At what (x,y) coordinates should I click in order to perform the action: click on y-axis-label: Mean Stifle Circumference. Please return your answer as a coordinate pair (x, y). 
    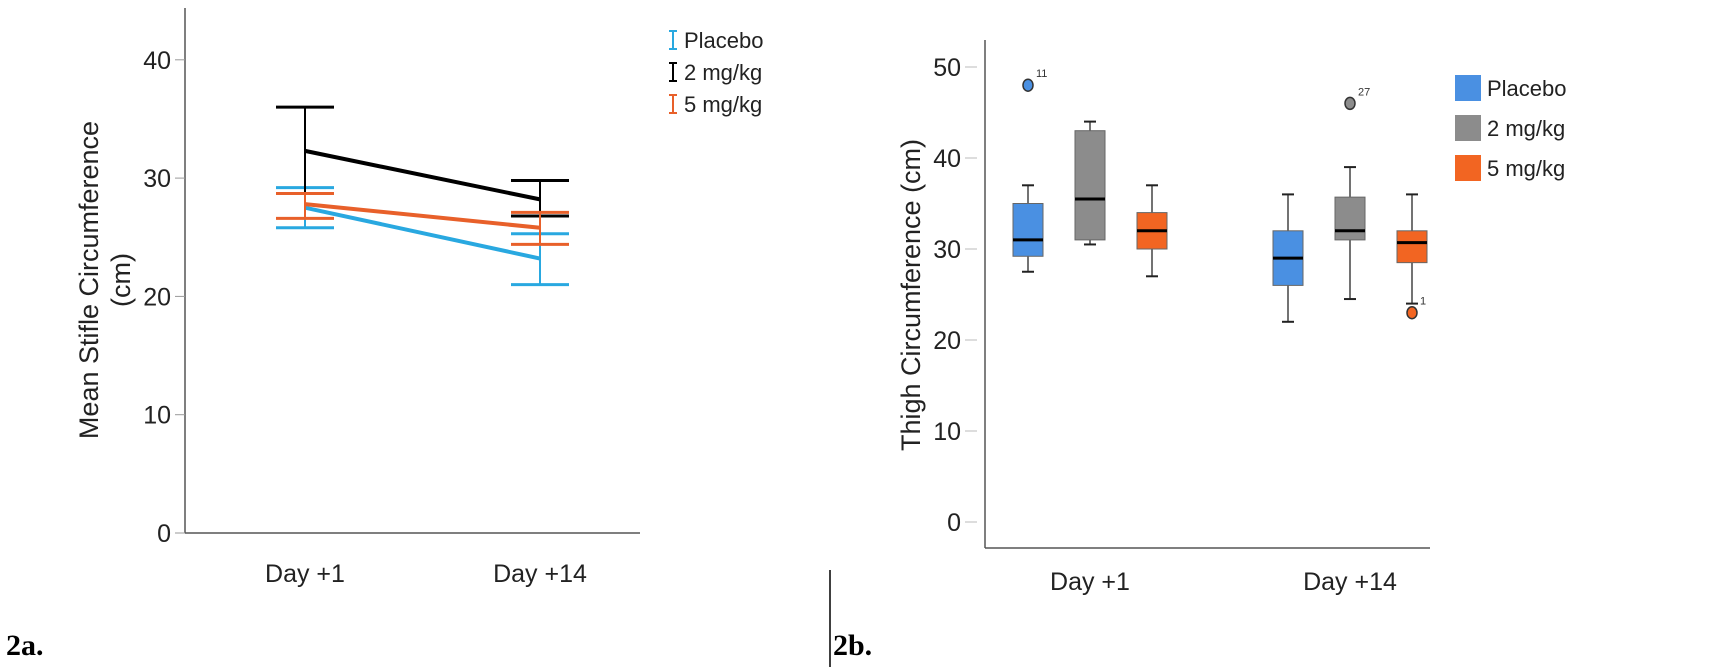
    Looking at the image, I should click on (89, 280).